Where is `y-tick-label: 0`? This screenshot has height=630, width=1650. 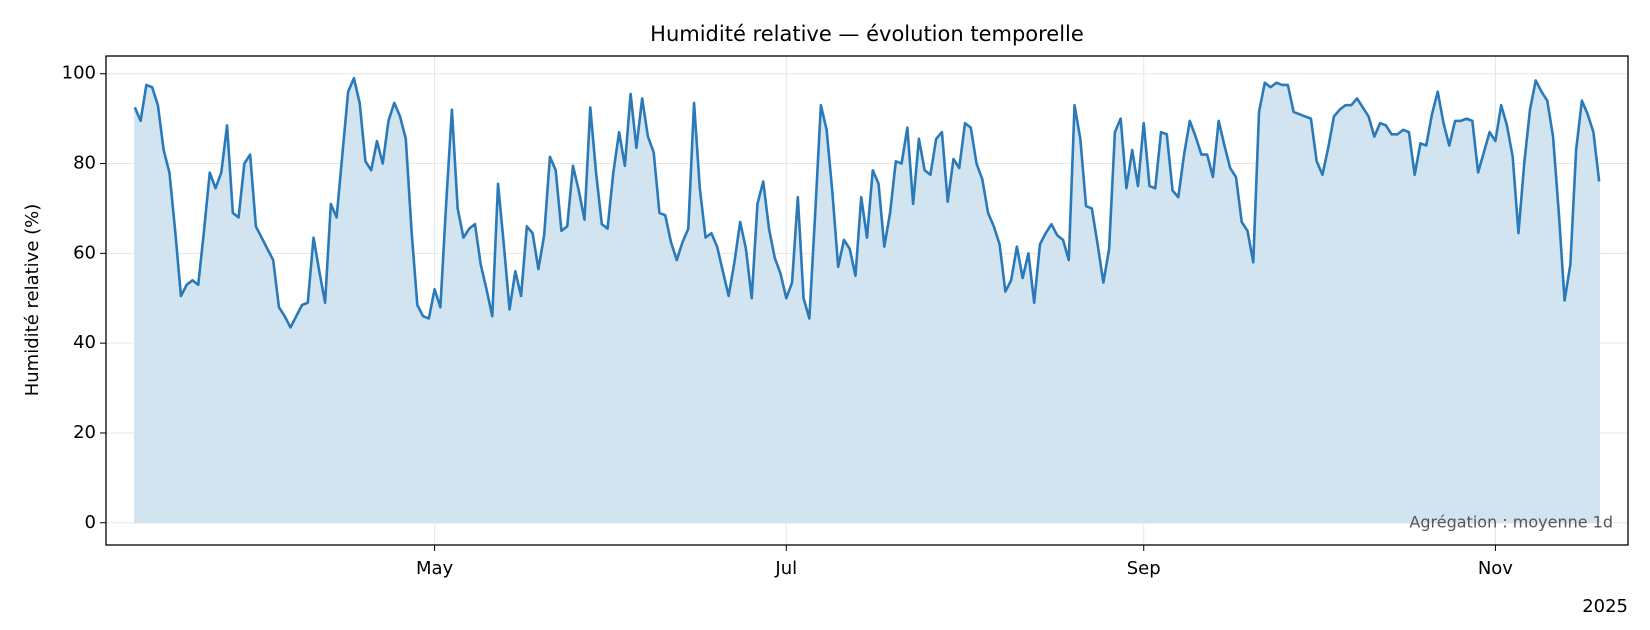
y-tick-label: 0 is located at coordinates (90, 522).